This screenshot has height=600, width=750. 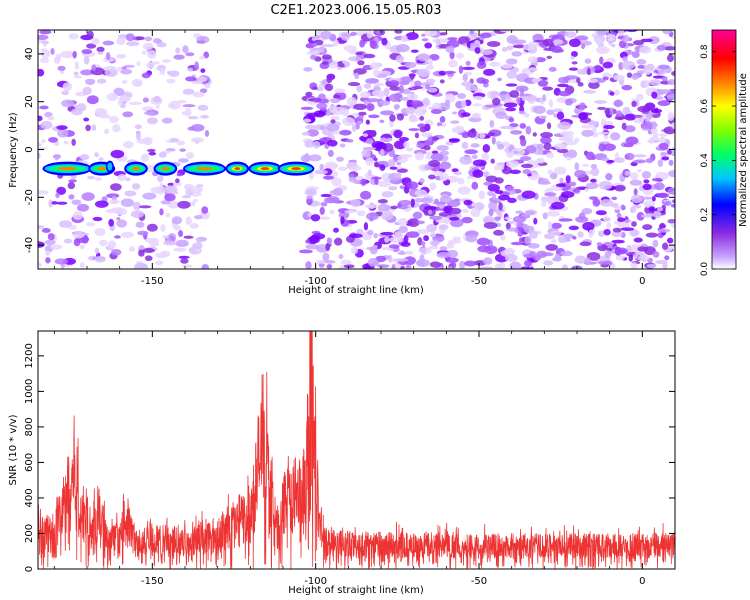 I want to click on signal-band, so click(x=265, y=169).